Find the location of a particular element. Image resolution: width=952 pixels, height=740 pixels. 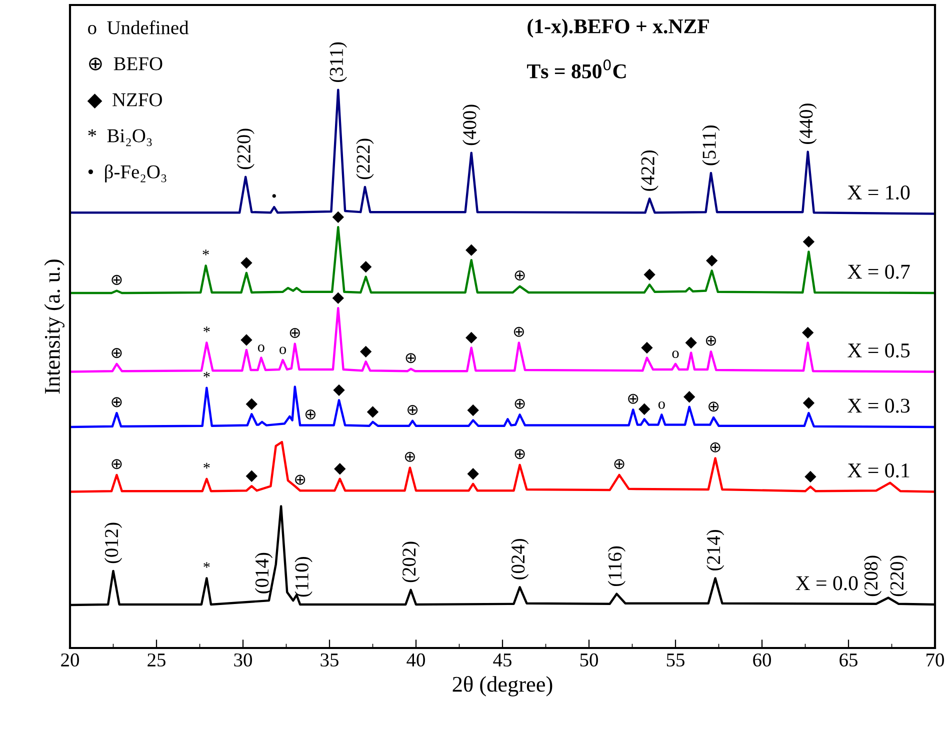

annotation: (400) is located at coordinates (471, 125).